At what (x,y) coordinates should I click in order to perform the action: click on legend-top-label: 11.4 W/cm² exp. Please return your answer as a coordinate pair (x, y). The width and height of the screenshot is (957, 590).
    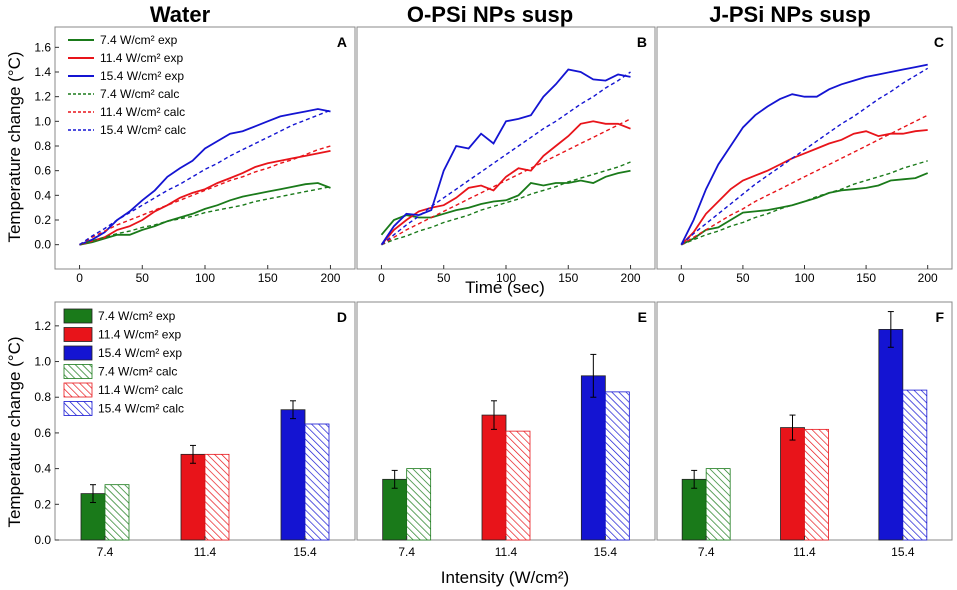
    Looking at the image, I should click on (141, 58).